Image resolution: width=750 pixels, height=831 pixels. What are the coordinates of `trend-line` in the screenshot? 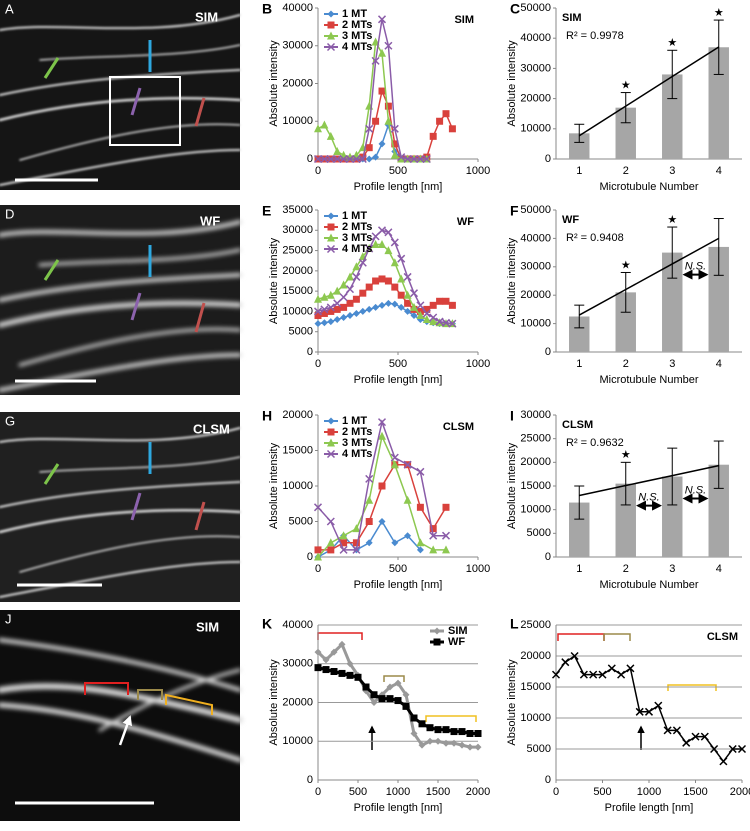 It's located at (649, 91).